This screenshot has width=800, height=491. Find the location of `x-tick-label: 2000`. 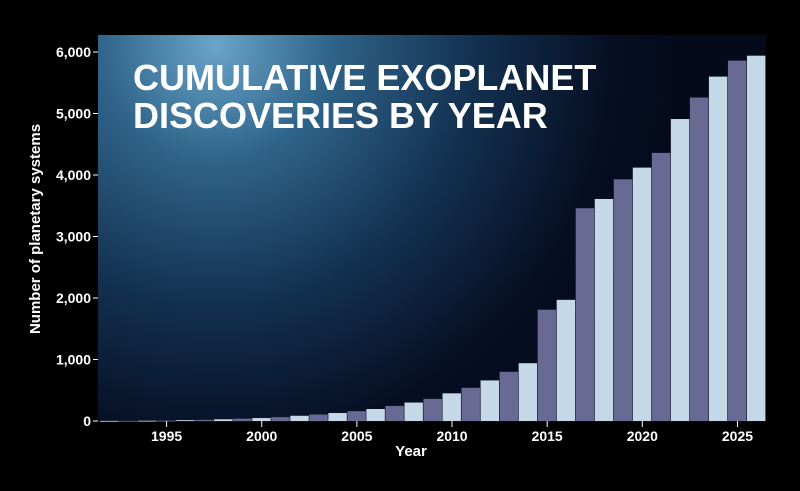

x-tick-label: 2000 is located at coordinates (261, 436).